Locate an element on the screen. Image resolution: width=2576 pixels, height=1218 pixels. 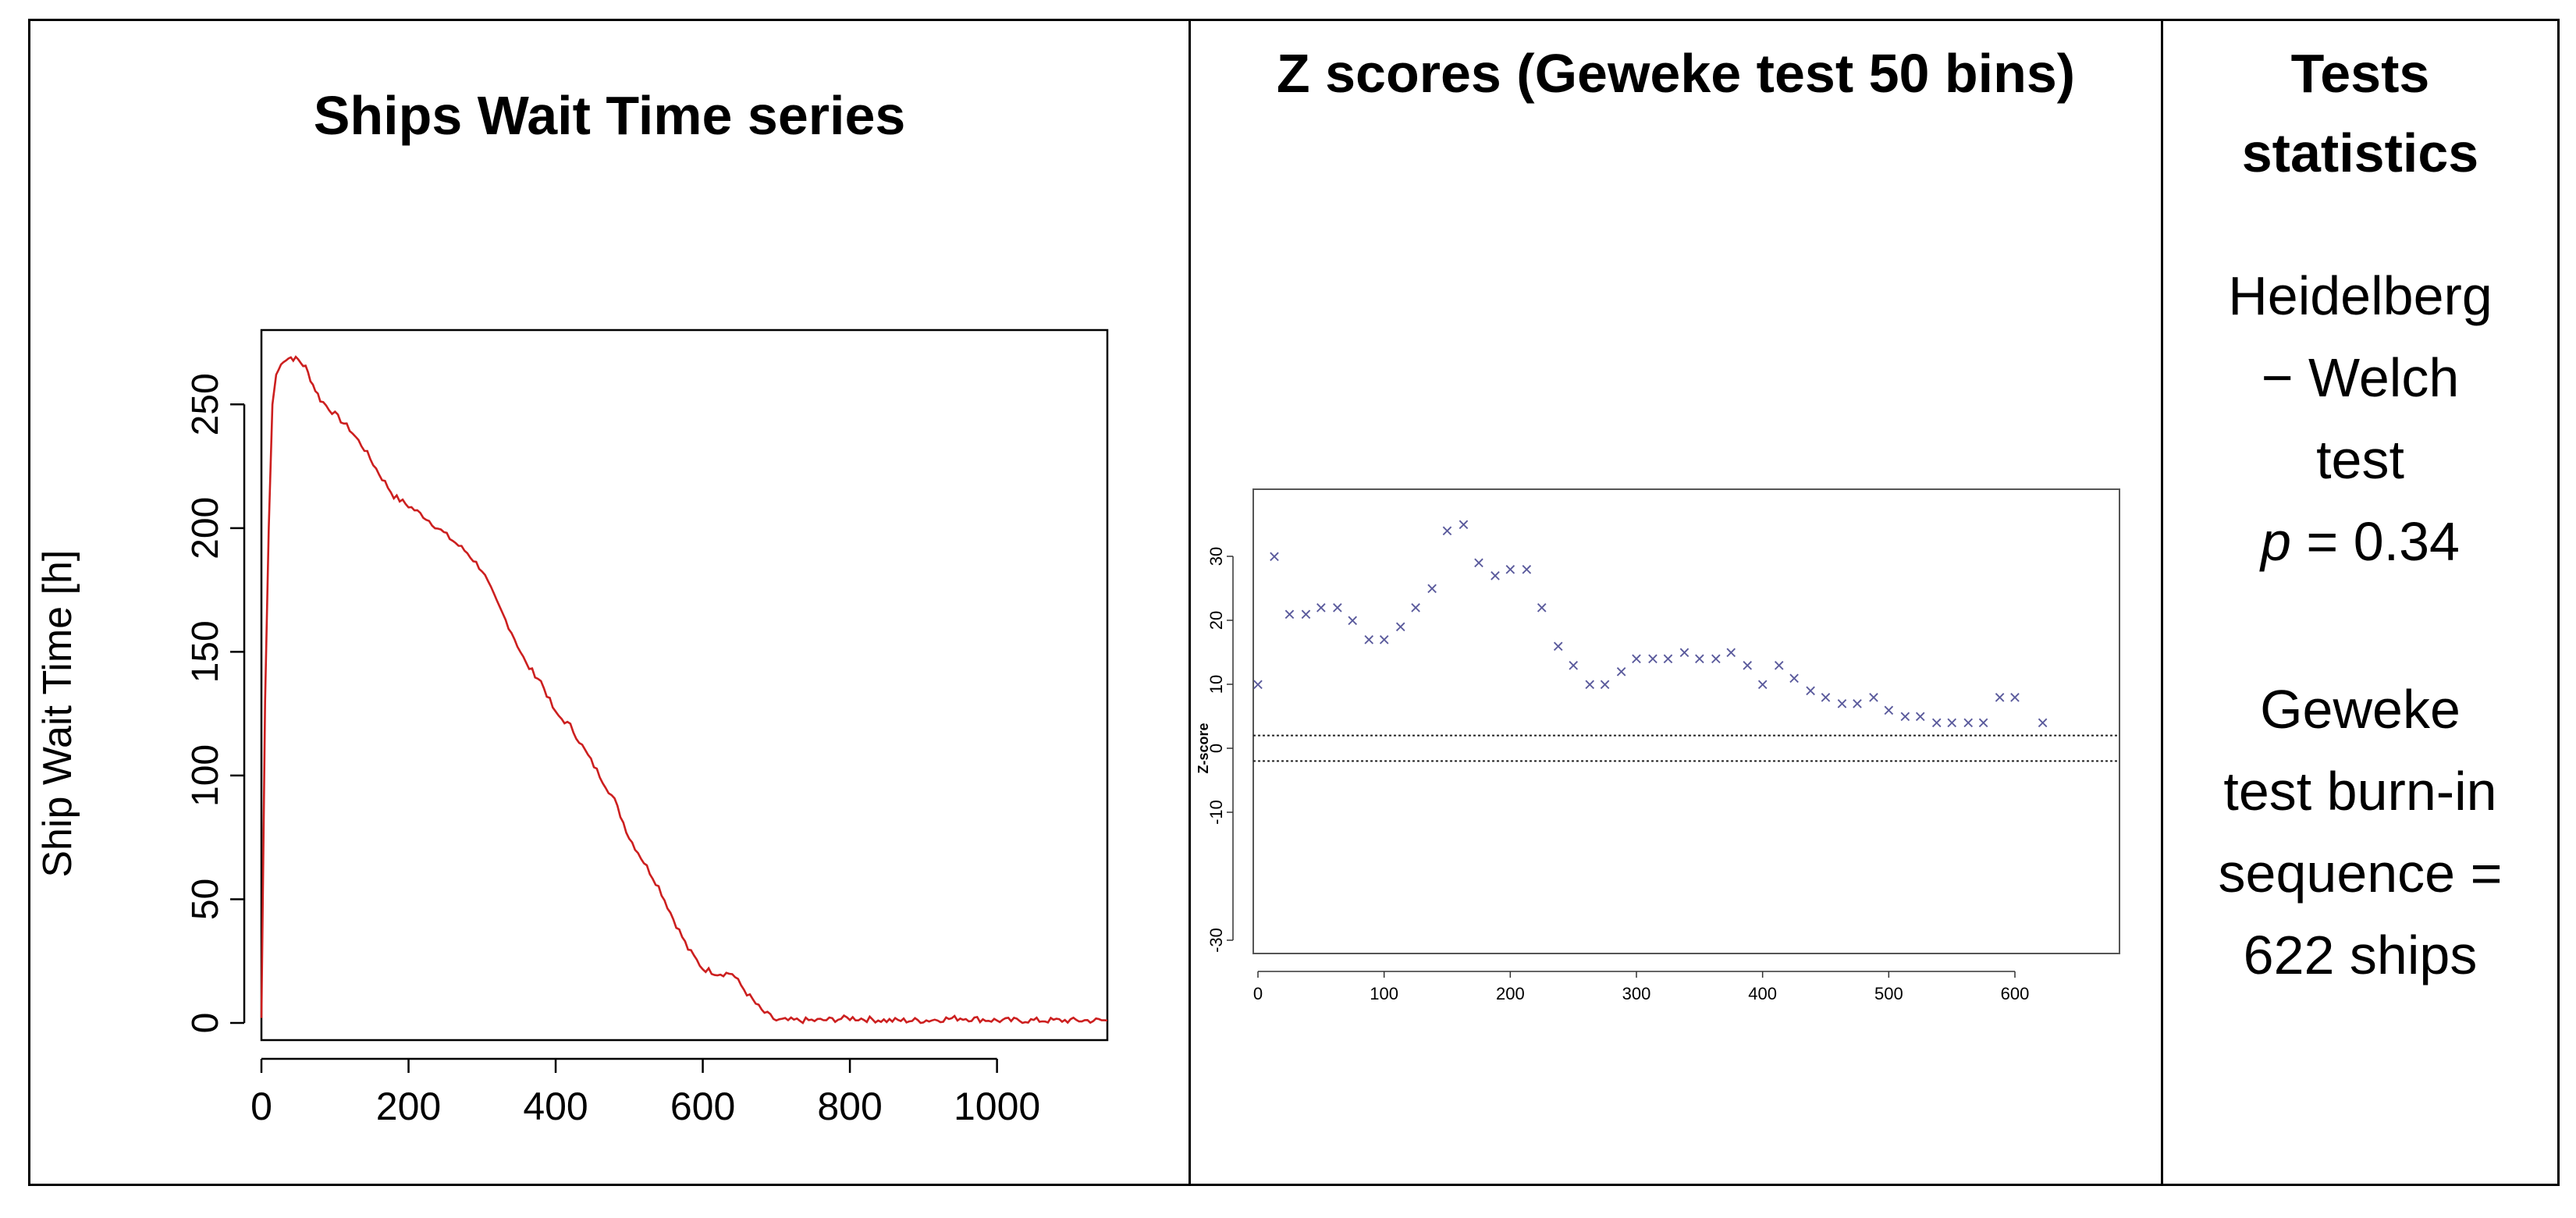
y-tick-label: 30 is located at coordinates (1216, 556).